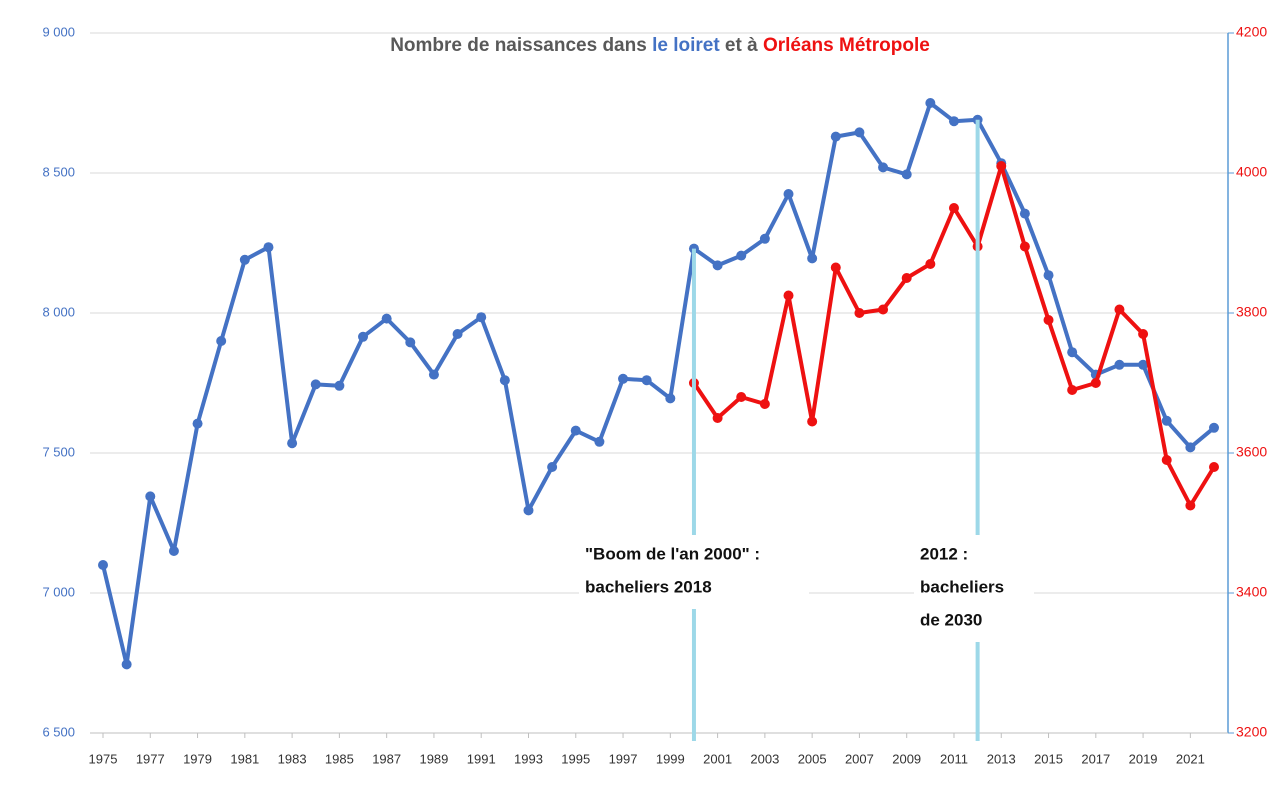 The height and width of the screenshot is (786, 1286). What do you see at coordinates (1251, 312) in the screenshot?
I see `y2-tick-label: 3800` at bounding box center [1251, 312].